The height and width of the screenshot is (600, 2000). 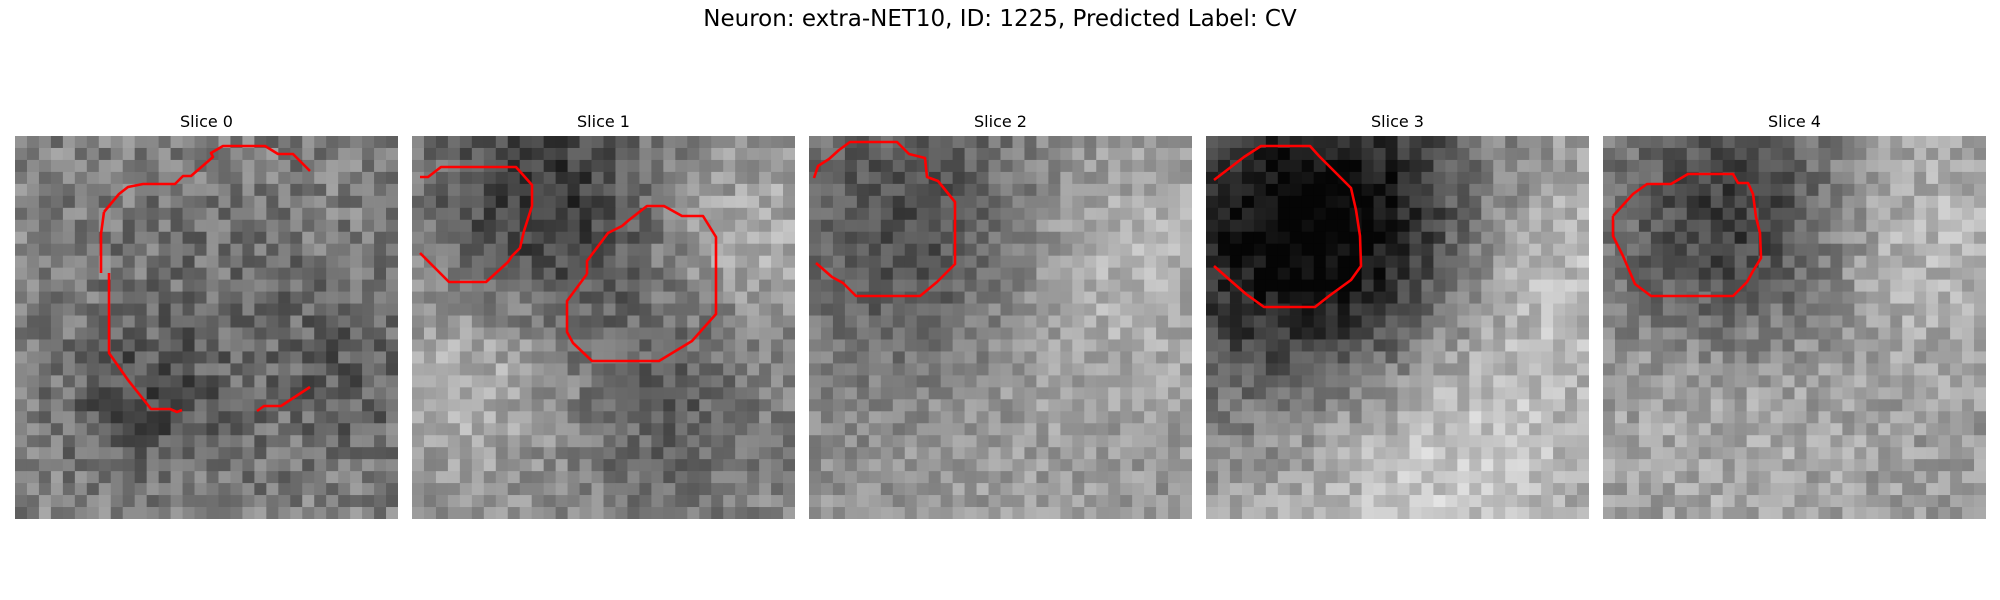 I want to click on slice-panel-2: Slice 2, so click(x=1000, y=315).